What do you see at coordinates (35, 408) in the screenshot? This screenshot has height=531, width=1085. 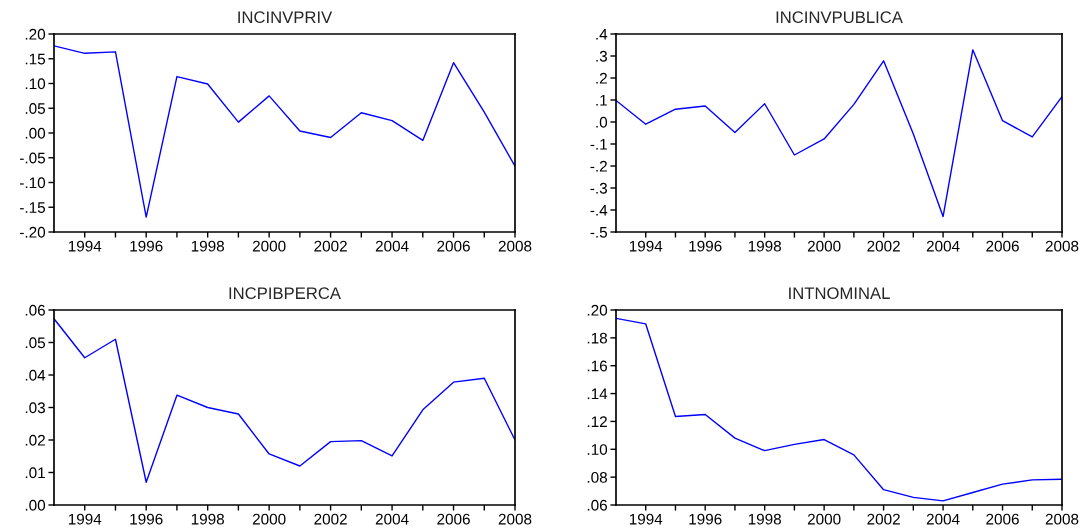 I see `y-tick-label: .03` at bounding box center [35, 408].